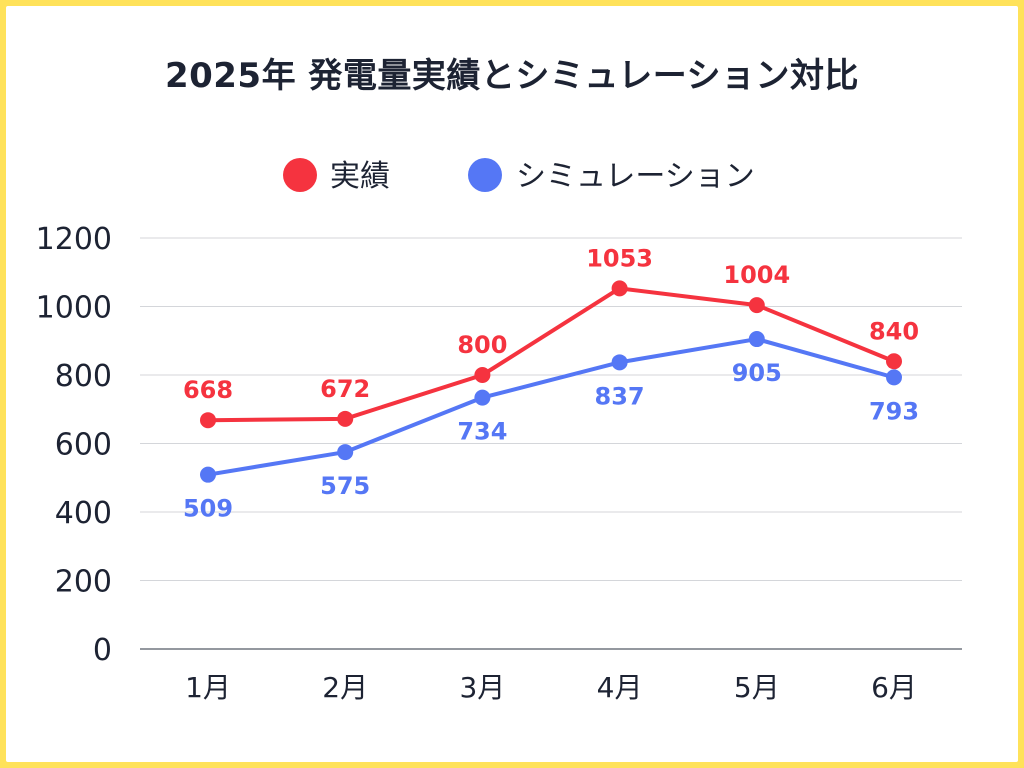  Describe the element at coordinates (482, 345) in the screenshot. I see `data-label: 800` at that location.